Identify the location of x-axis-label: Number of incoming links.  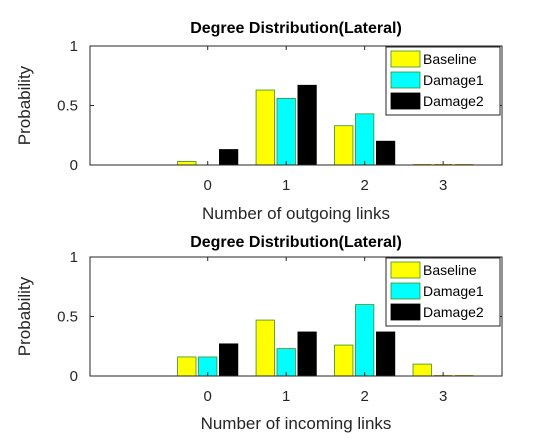
(296, 423).